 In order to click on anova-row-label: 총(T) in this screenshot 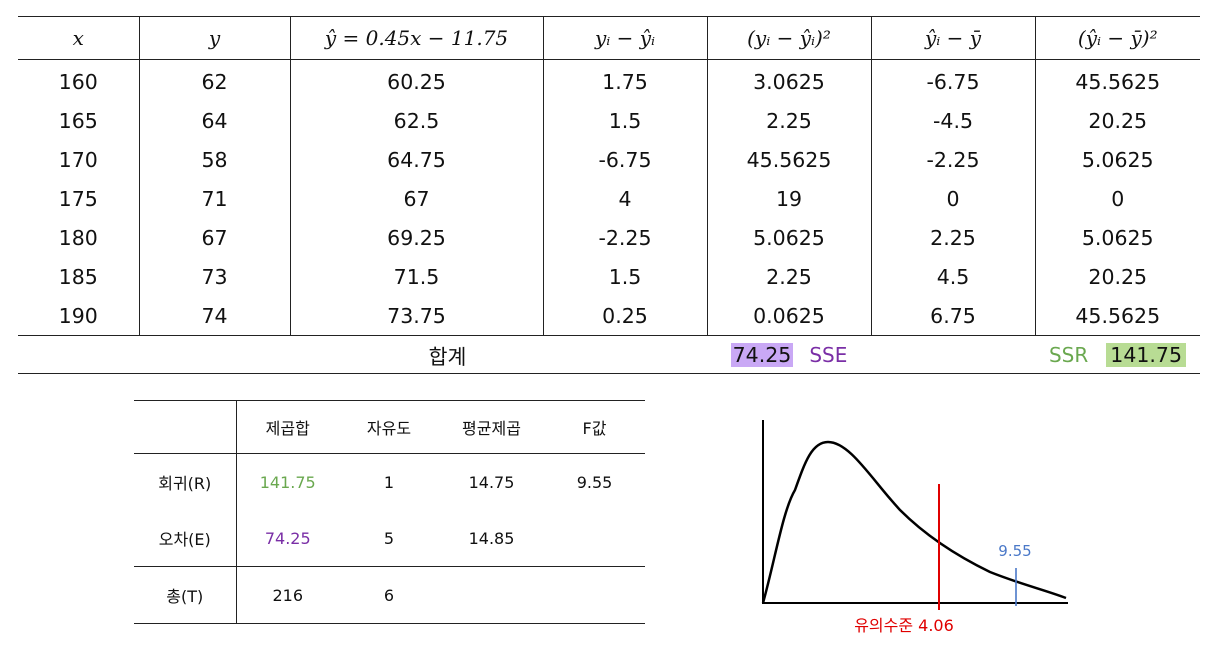, I will do `click(185, 595)`.